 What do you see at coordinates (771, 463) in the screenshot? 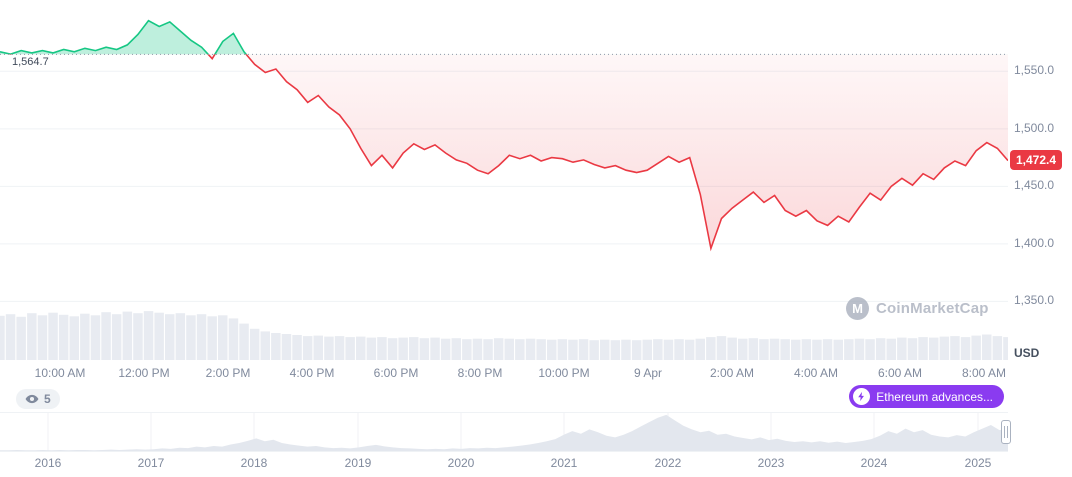
I see `navigator-year-label: 2023` at bounding box center [771, 463].